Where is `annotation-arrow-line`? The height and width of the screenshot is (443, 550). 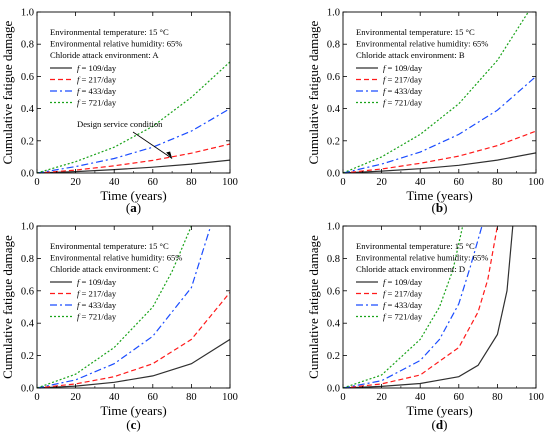
annotation-arrow-line is located at coordinates (152, 145).